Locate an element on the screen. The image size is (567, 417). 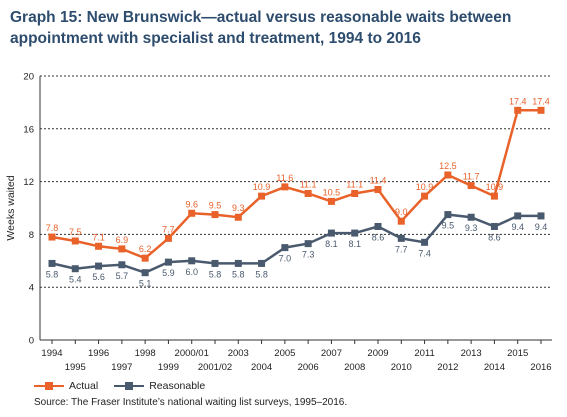
data-label-reasonable-2001/02: 5.8 is located at coordinates (215, 274).